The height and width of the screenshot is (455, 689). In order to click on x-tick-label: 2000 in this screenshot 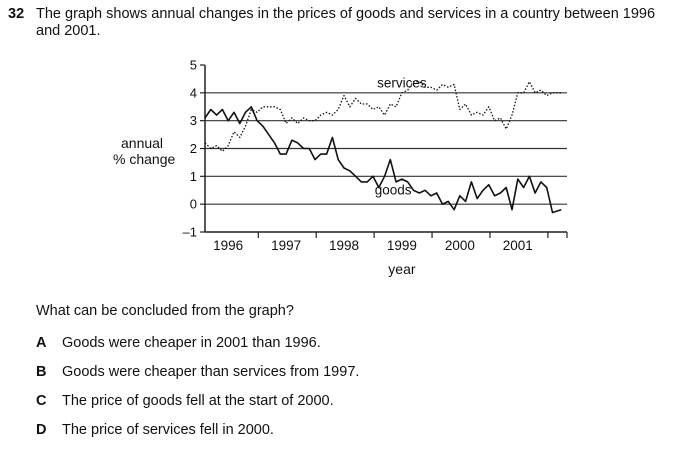, I will do `click(460, 245)`.